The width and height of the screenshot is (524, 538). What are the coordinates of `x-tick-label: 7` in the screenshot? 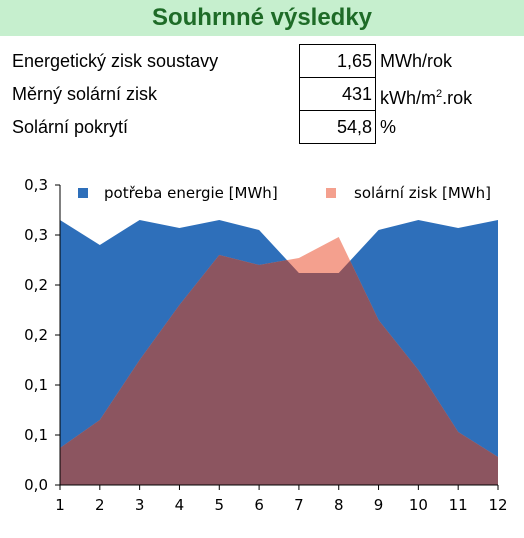 It's located at (299, 505).